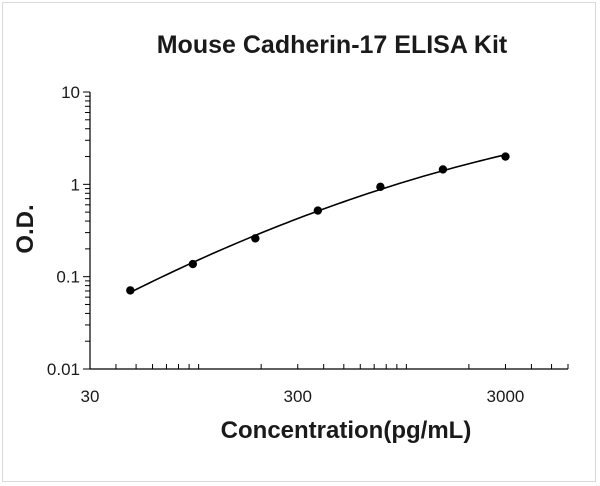 The image size is (600, 486). I want to click on y-axis-label: O.D., so click(25, 228).